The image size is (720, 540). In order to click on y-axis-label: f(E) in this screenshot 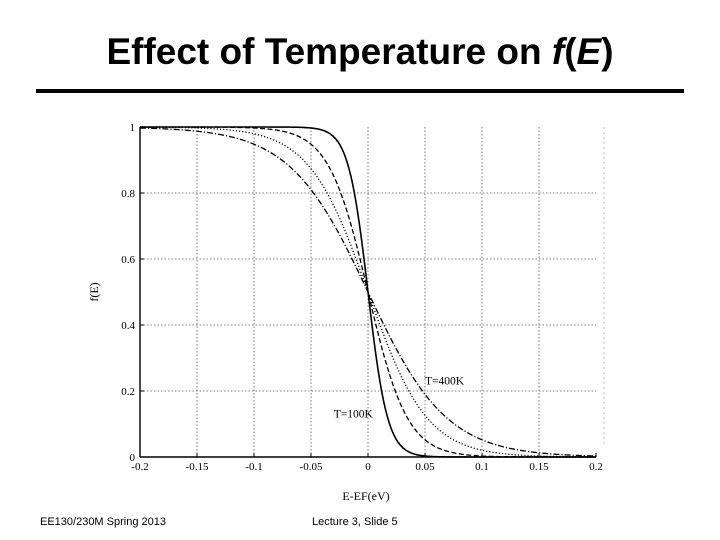, I will do `click(94, 291)`.